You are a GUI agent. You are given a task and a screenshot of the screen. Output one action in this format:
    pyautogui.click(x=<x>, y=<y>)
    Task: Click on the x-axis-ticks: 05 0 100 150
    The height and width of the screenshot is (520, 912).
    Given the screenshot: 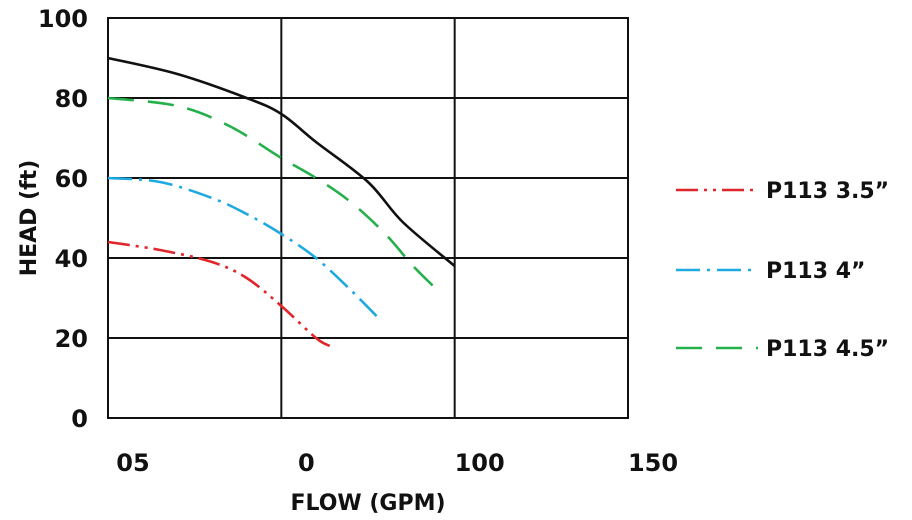 What is the action you would take?
    pyautogui.click(x=397, y=463)
    